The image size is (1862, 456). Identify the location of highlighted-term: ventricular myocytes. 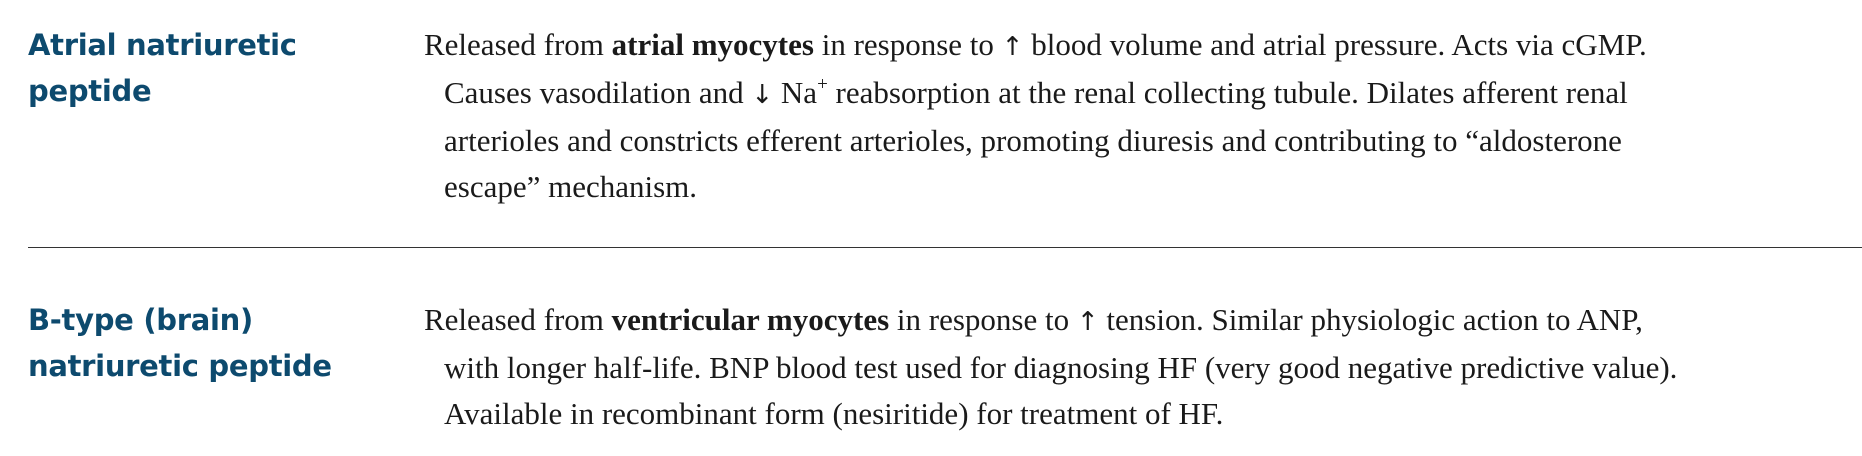
(750, 319).